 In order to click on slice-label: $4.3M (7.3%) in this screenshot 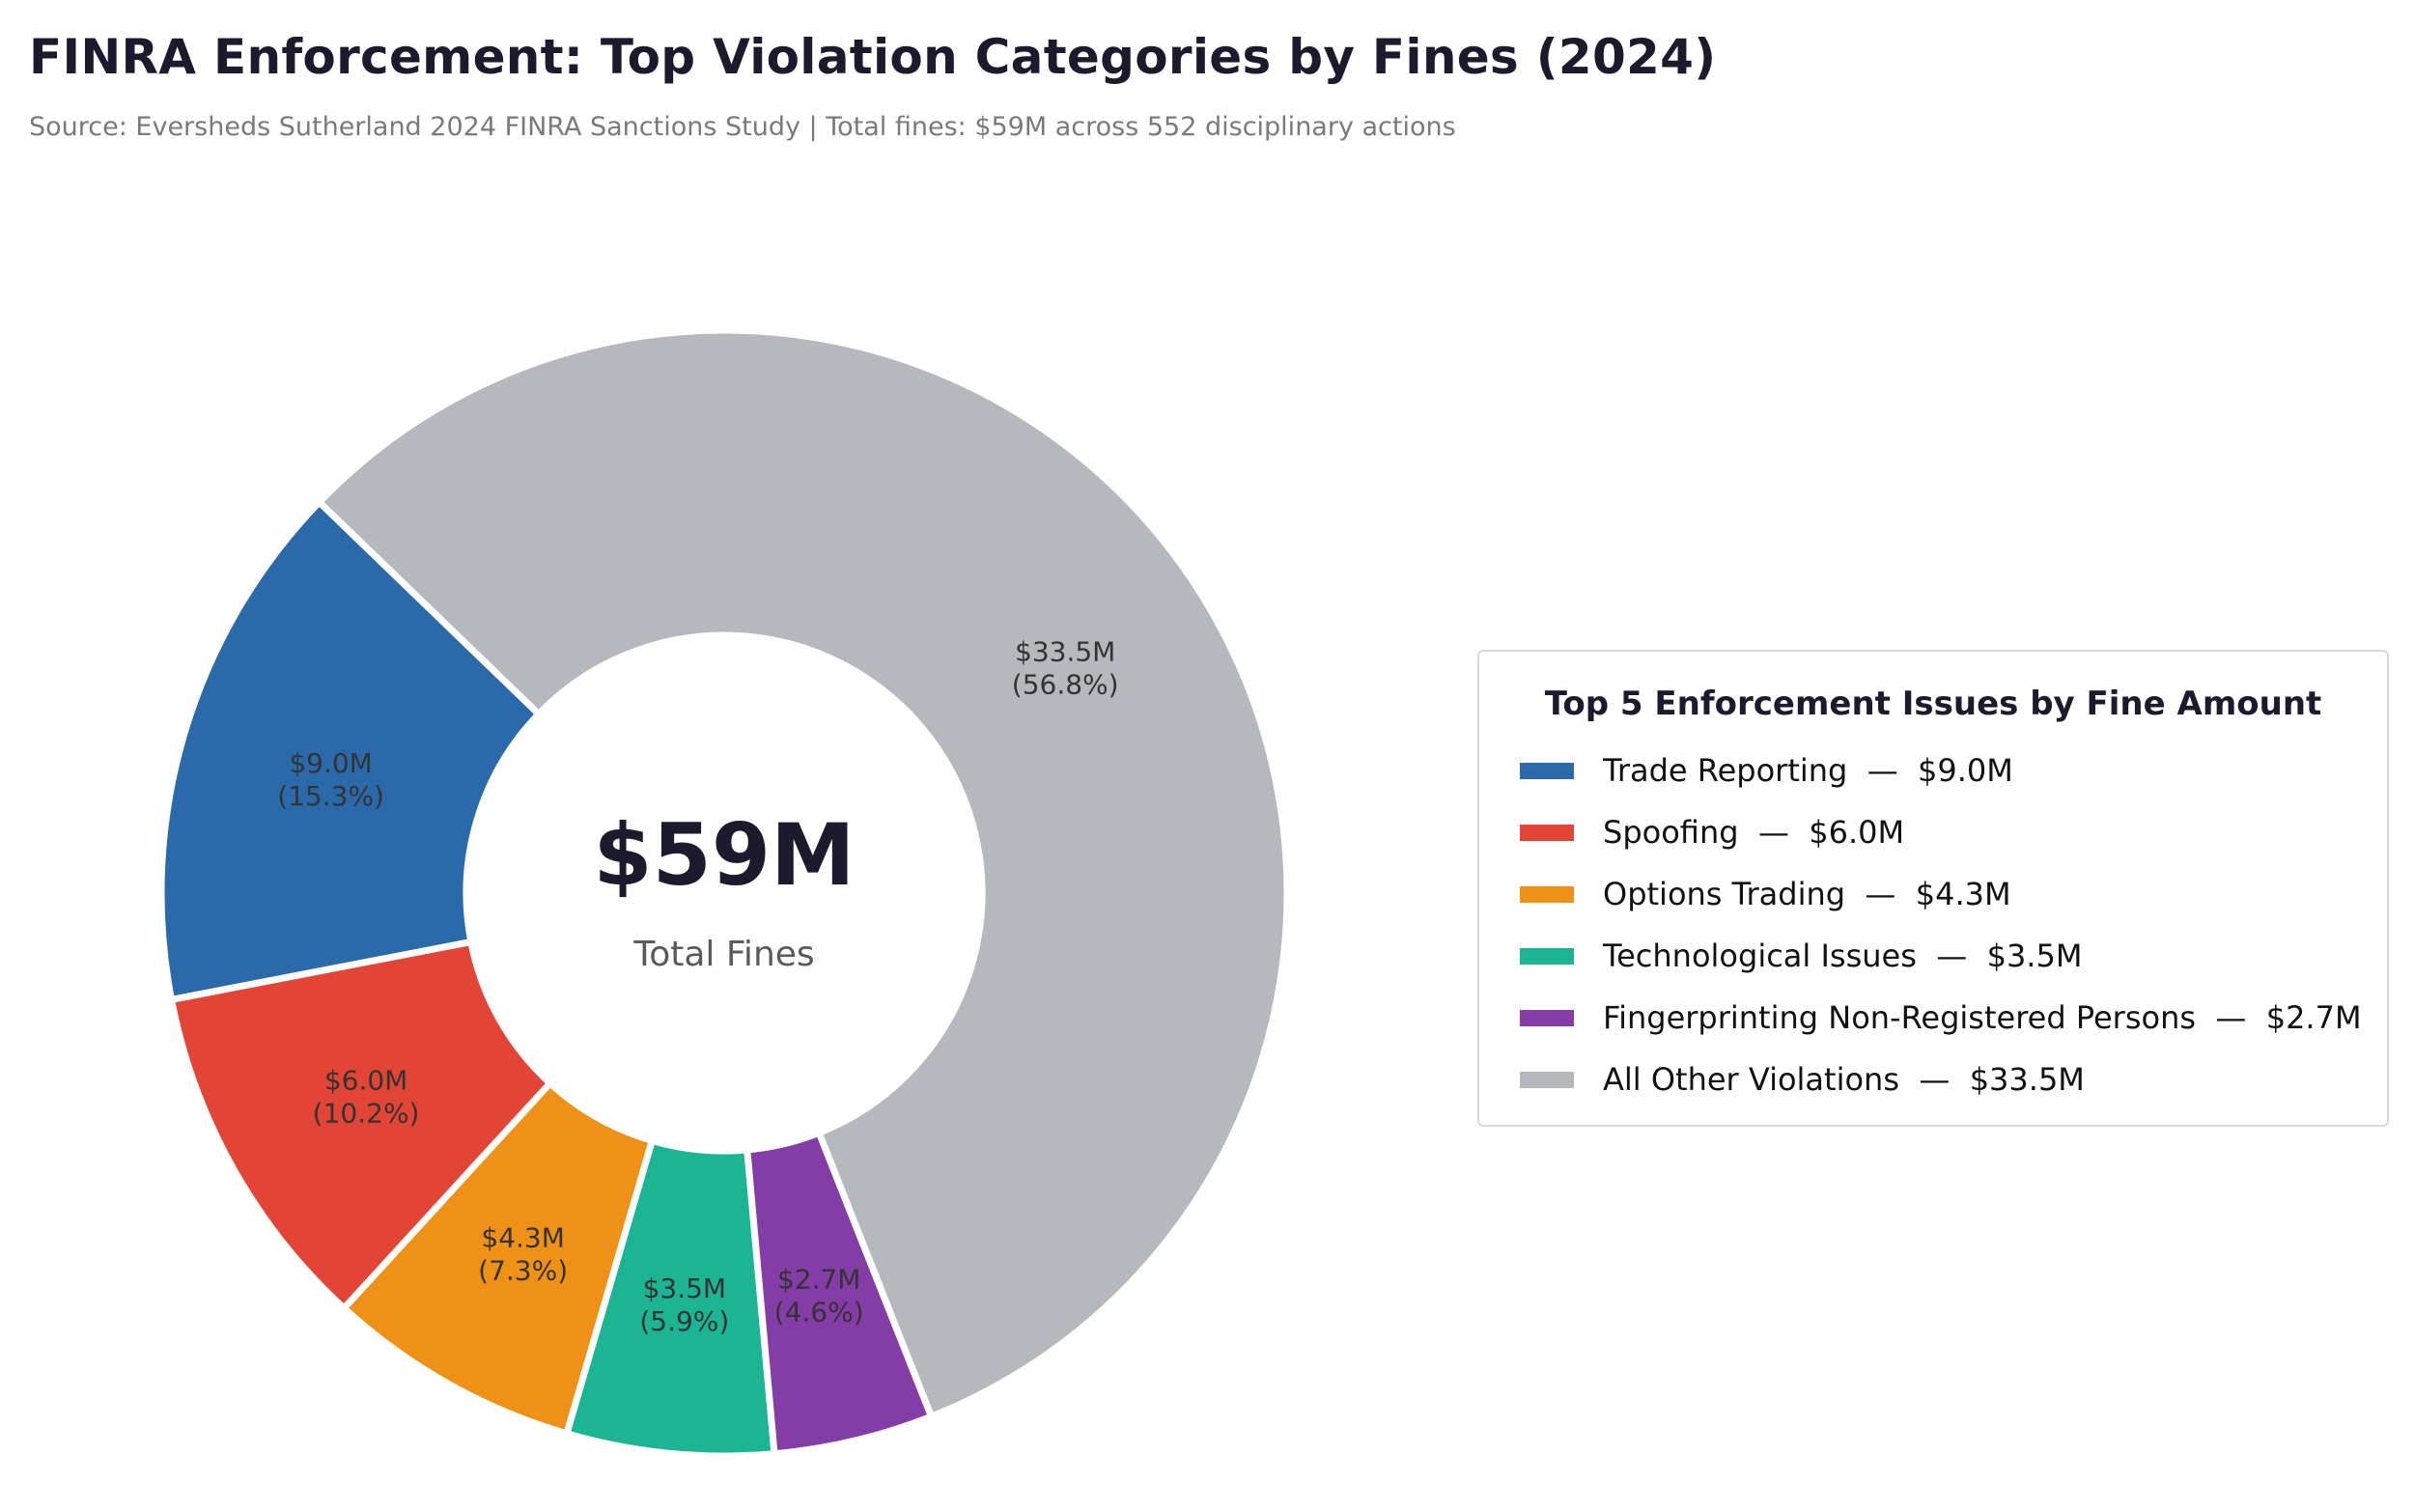, I will do `click(523, 1254)`.